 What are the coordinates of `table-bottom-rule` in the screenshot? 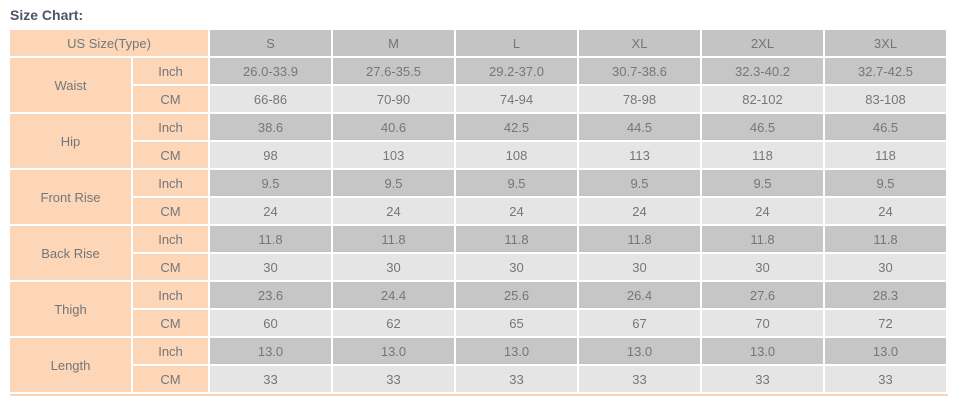 It's located at (479, 395).